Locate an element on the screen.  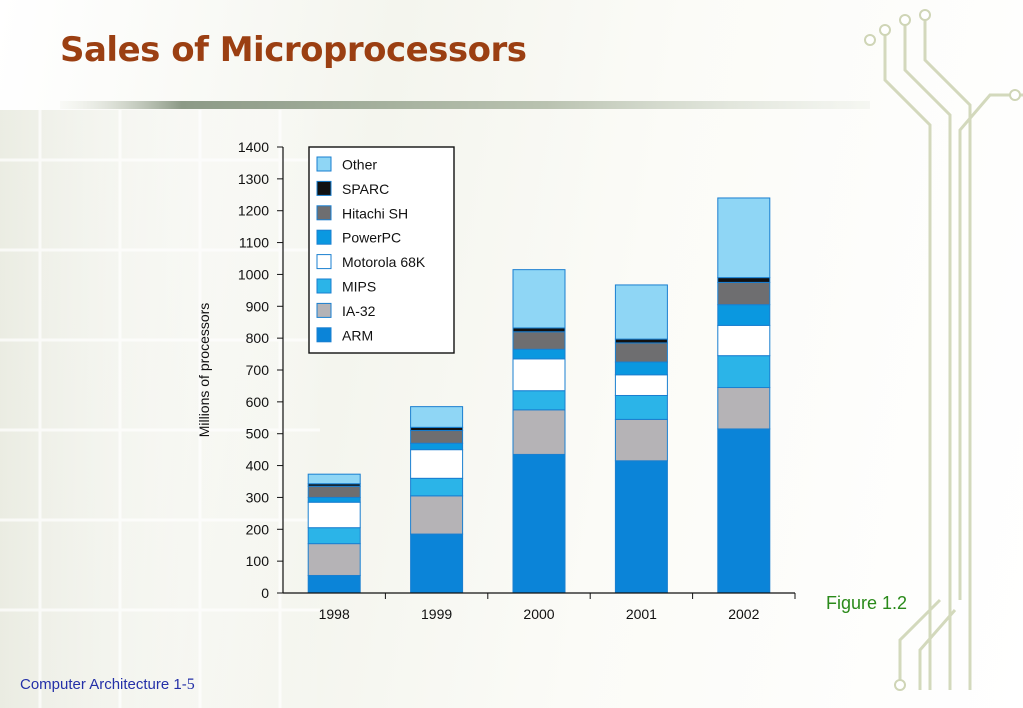
bar-segment-hitachi-sh-2000 is located at coordinates (539, 340).